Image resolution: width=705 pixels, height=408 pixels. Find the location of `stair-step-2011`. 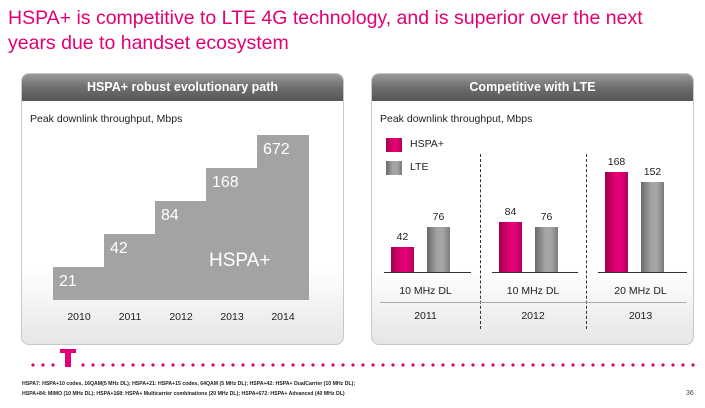

stair-step-2011 is located at coordinates (130, 267).